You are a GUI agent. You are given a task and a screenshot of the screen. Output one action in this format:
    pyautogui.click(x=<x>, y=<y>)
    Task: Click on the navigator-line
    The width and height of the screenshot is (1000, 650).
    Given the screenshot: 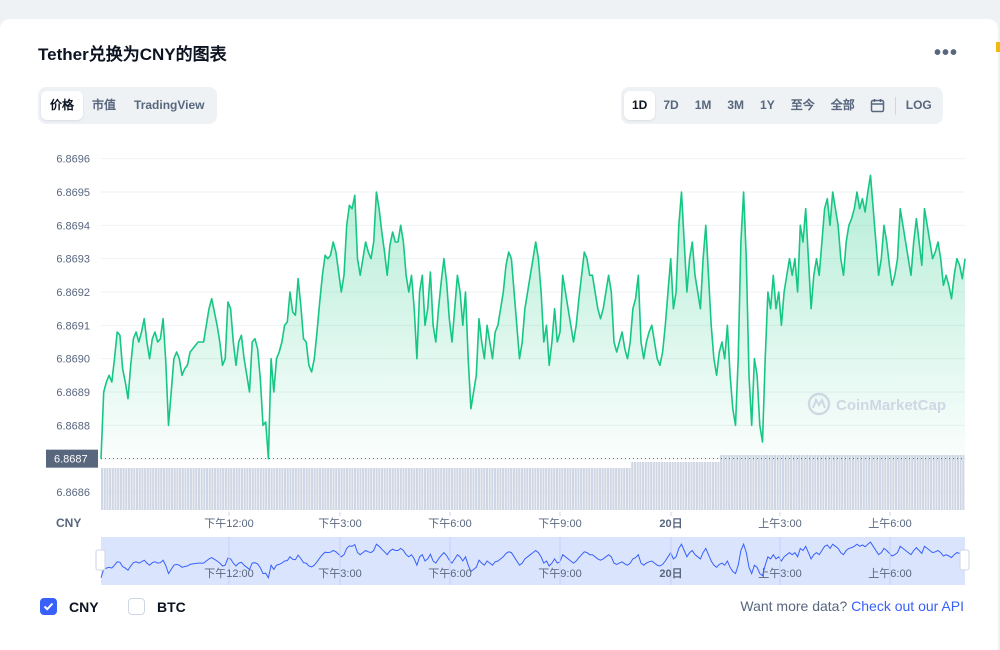 What is the action you would take?
    pyautogui.click(x=533, y=560)
    